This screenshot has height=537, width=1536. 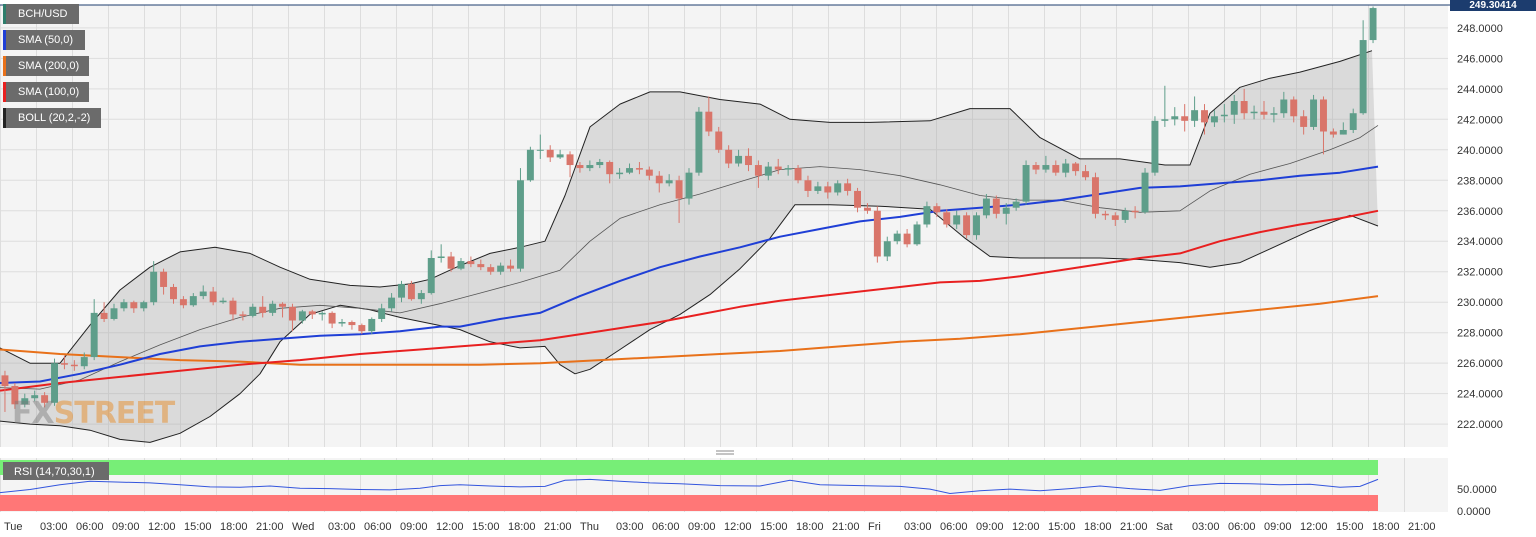 I want to click on indicator-legend-item: SMA (100,0), so click(x=46, y=92).